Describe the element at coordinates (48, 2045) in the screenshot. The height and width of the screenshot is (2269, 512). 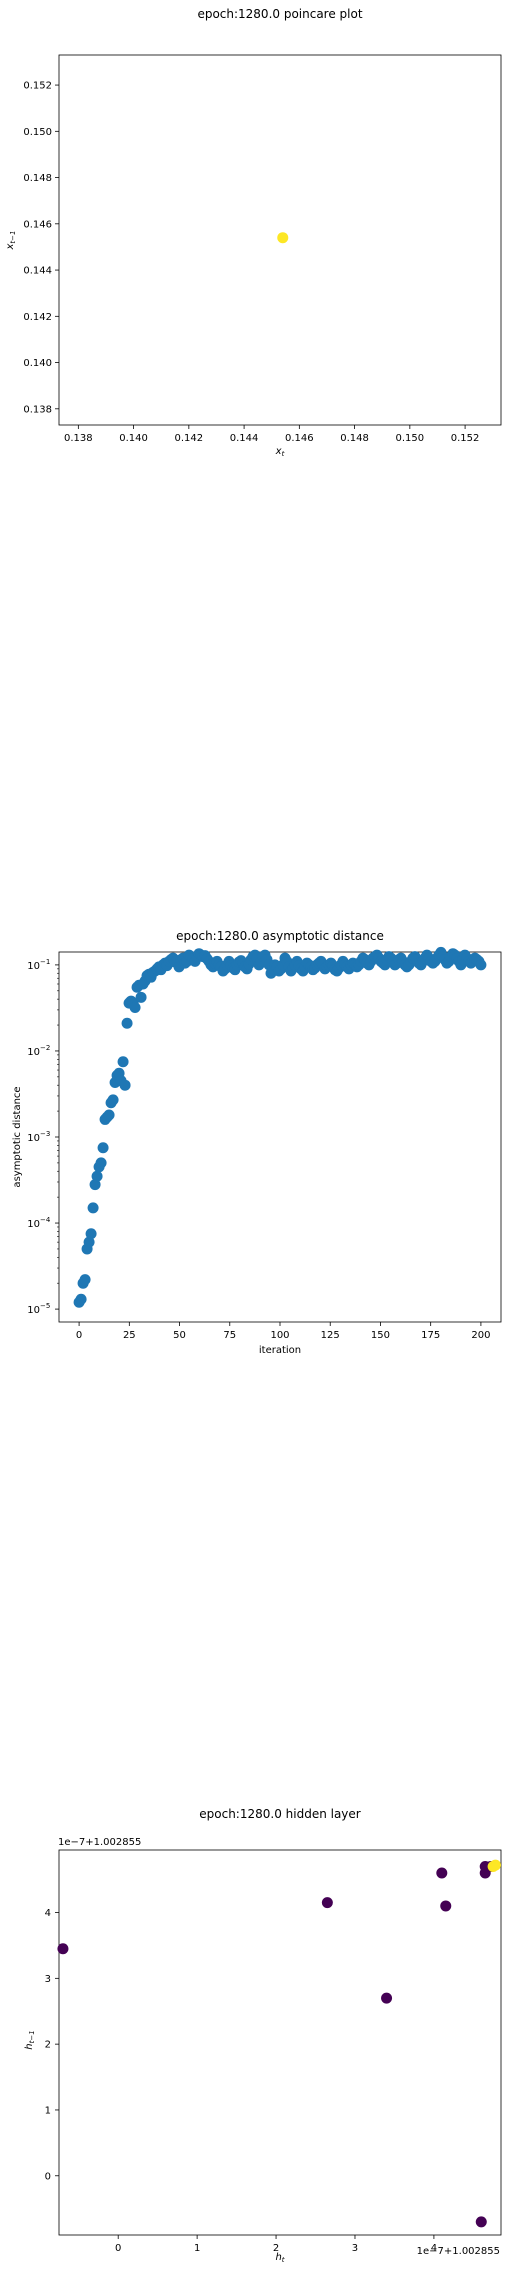
I see `y-tick-label: 2` at that location.